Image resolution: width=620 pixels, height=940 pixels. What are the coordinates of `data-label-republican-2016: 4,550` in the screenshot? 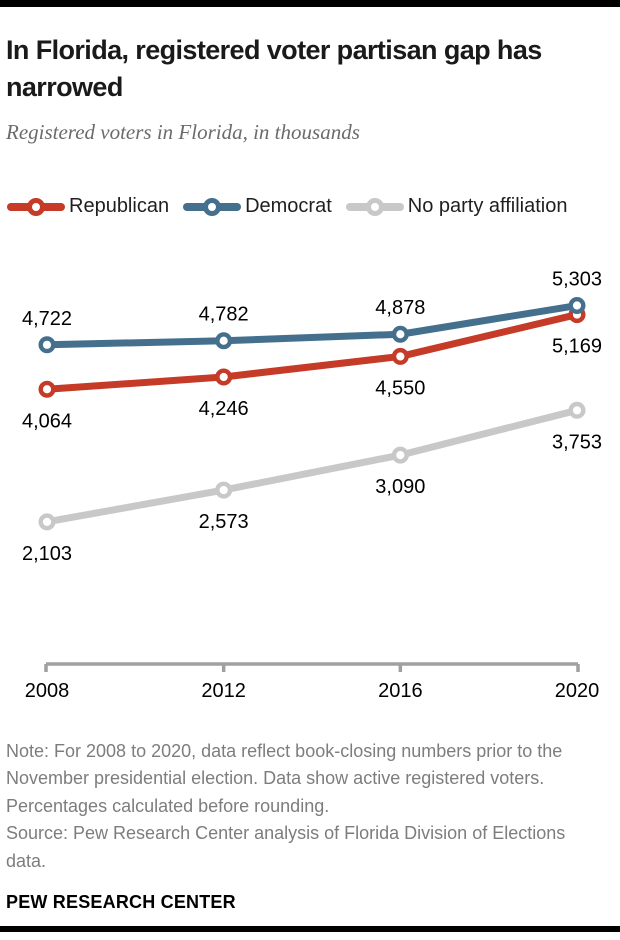 It's located at (400, 388).